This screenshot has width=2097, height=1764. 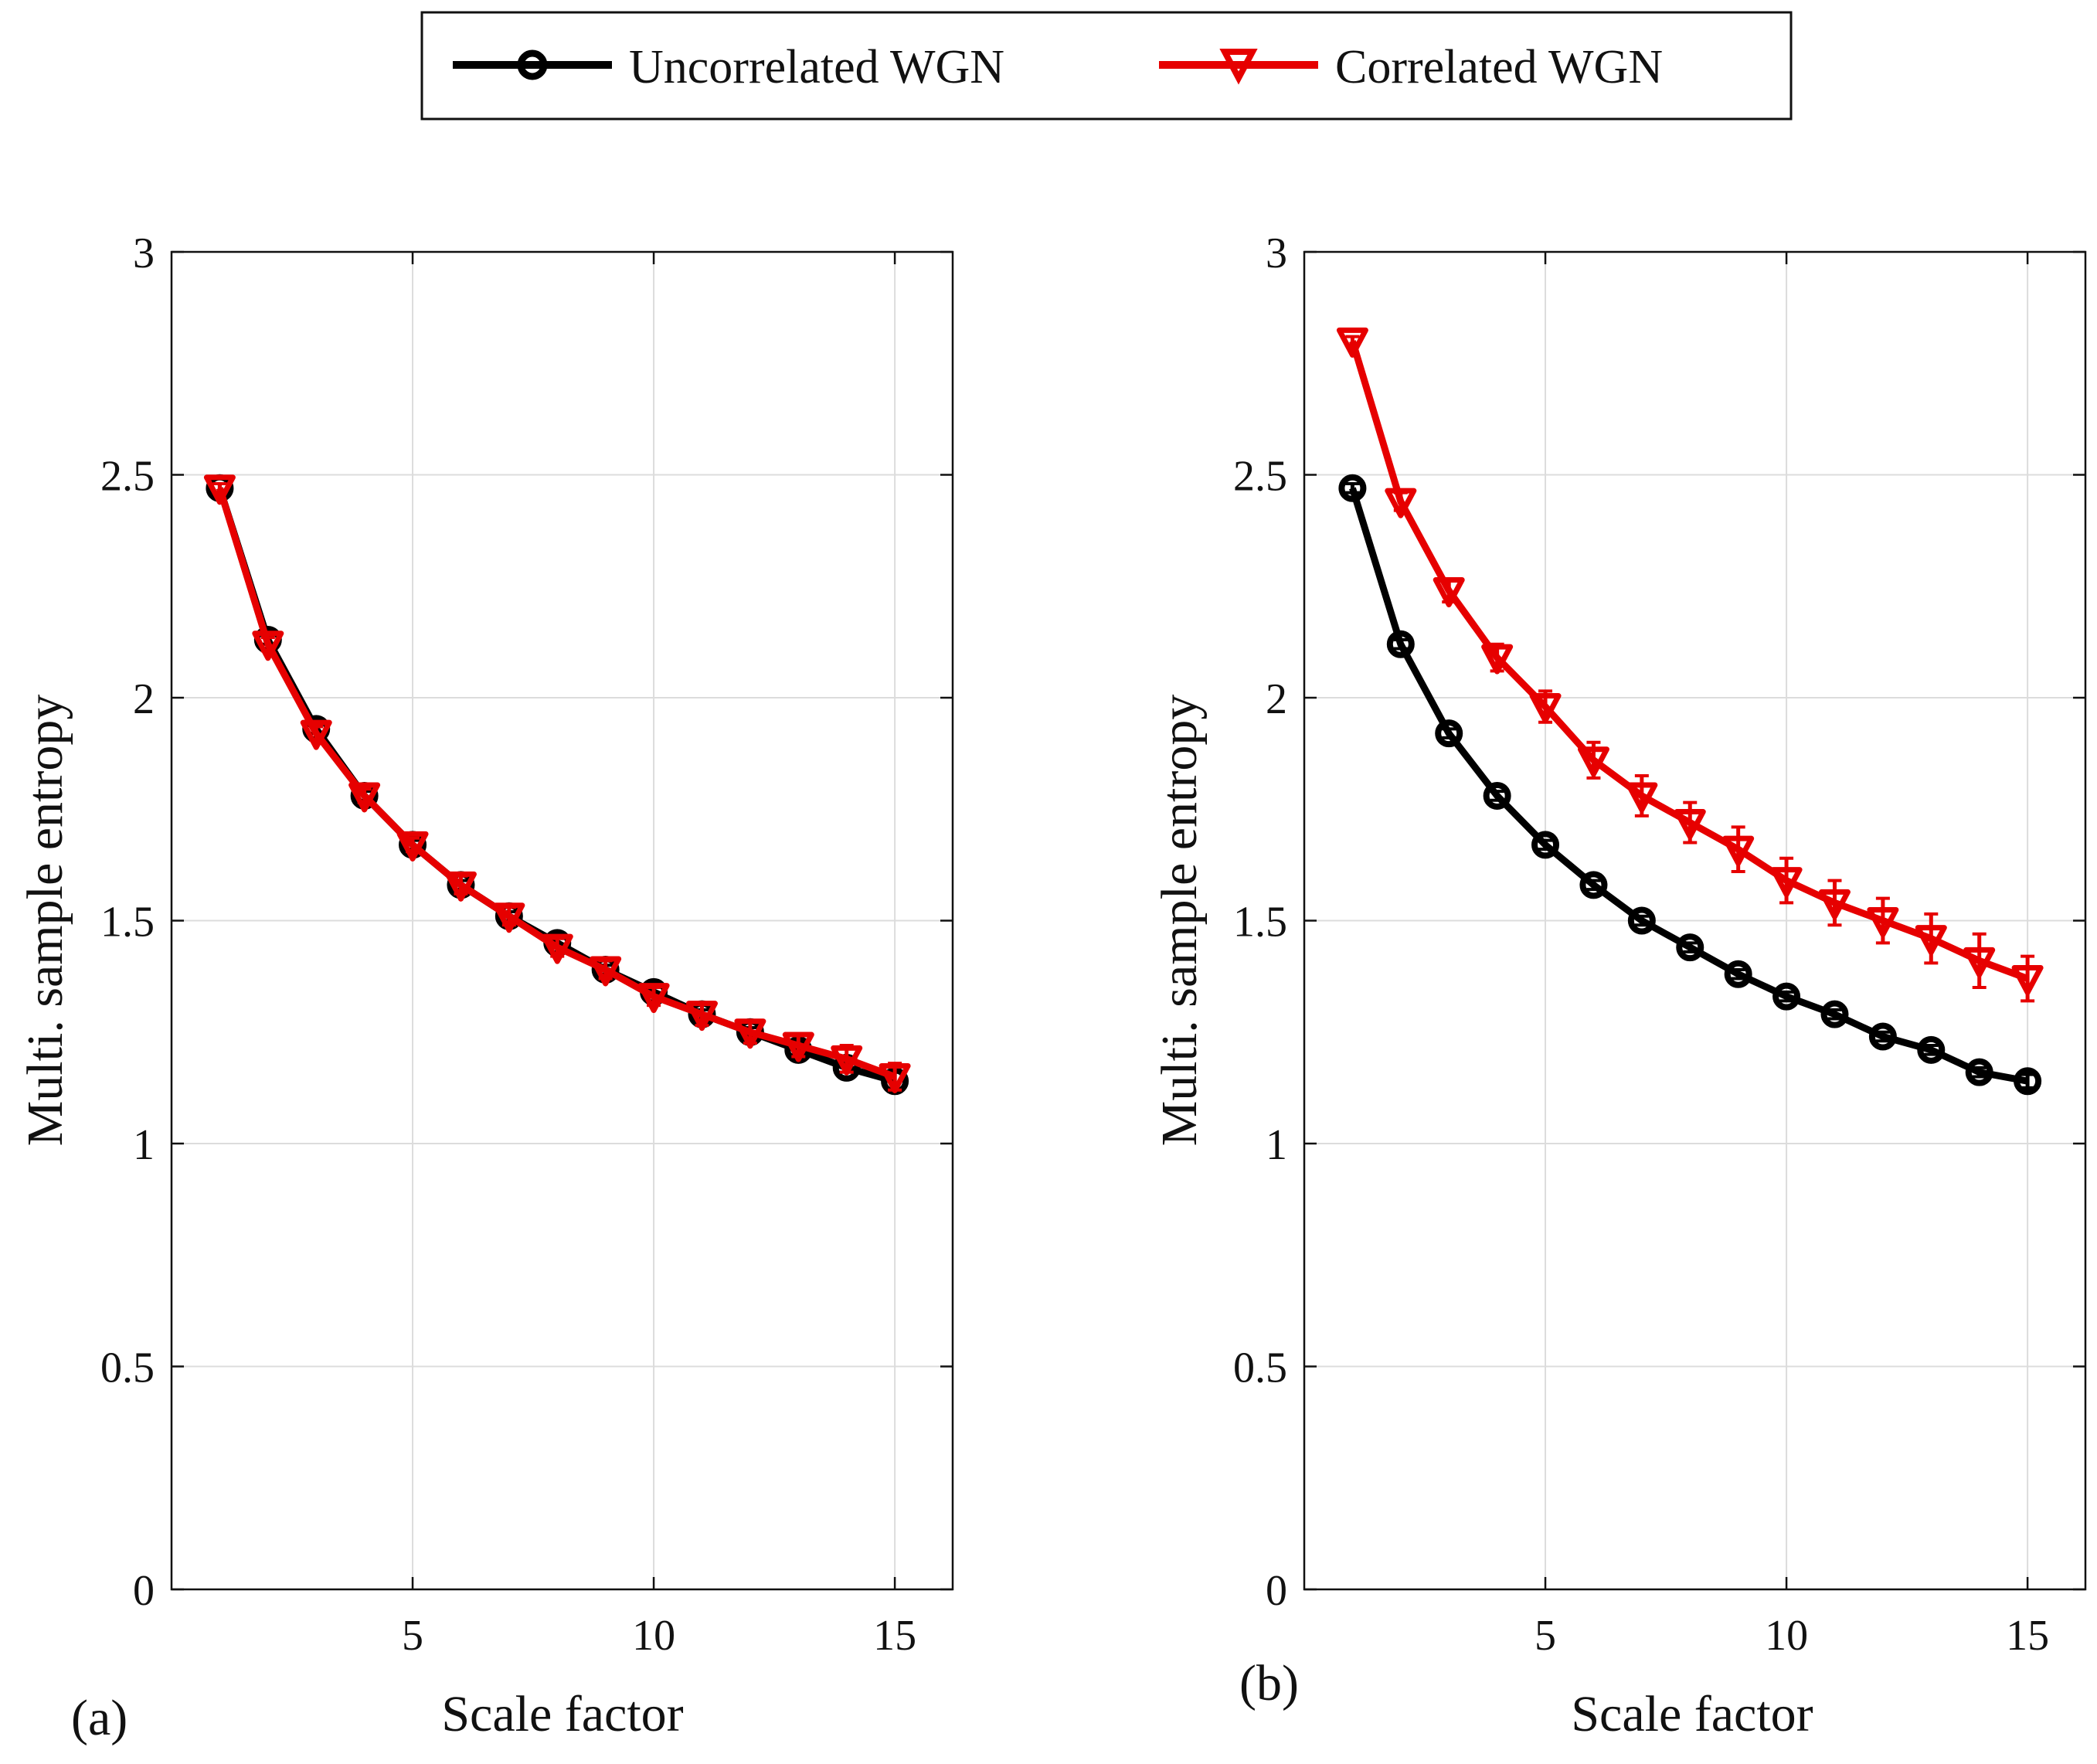 I want to click on legend: Uncorrelated WGN Correlated WGN, so click(x=1107, y=66).